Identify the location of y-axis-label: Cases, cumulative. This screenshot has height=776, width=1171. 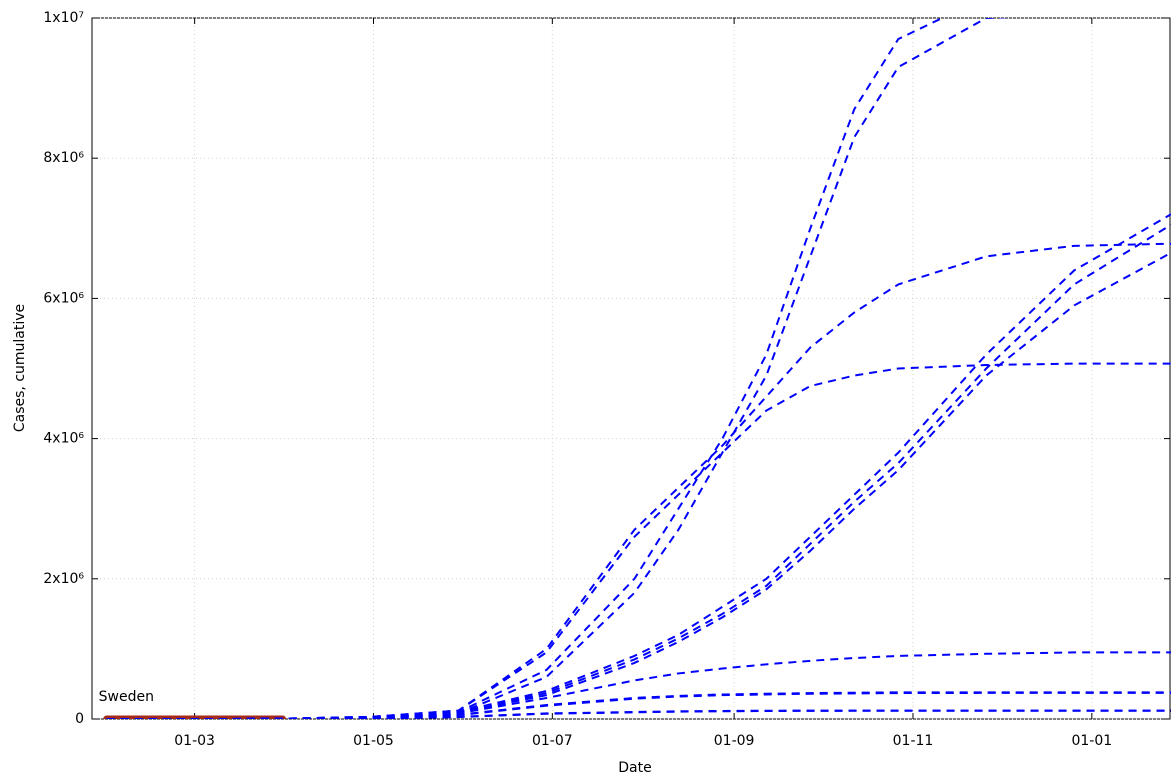
(20, 368).